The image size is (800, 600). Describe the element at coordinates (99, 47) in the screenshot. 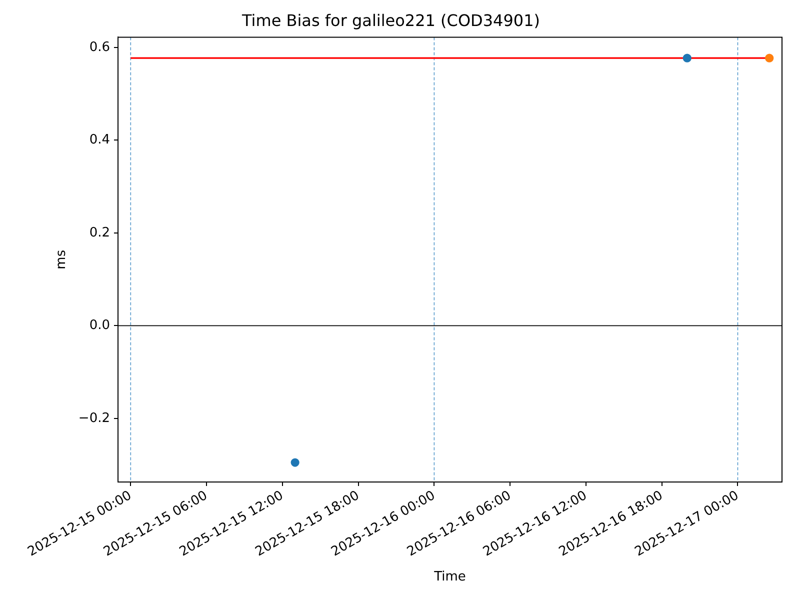

I see `y-tick-label: 0.6` at that location.